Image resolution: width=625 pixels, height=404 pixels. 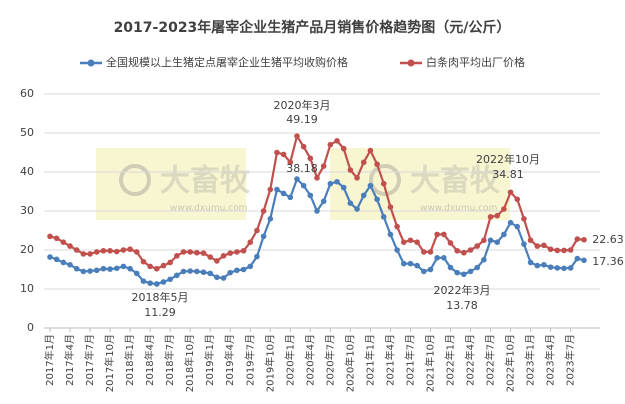 What do you see at coordinates (608, 239) in the screenshot?
I see `annotation: 22.63` at bounding box center [608, 239].